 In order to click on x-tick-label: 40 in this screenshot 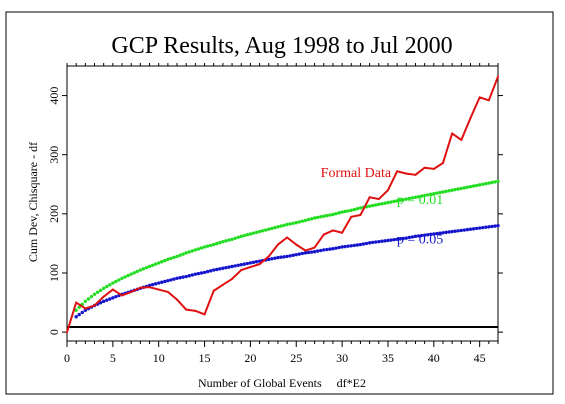, I will do `click(434, 358)`.